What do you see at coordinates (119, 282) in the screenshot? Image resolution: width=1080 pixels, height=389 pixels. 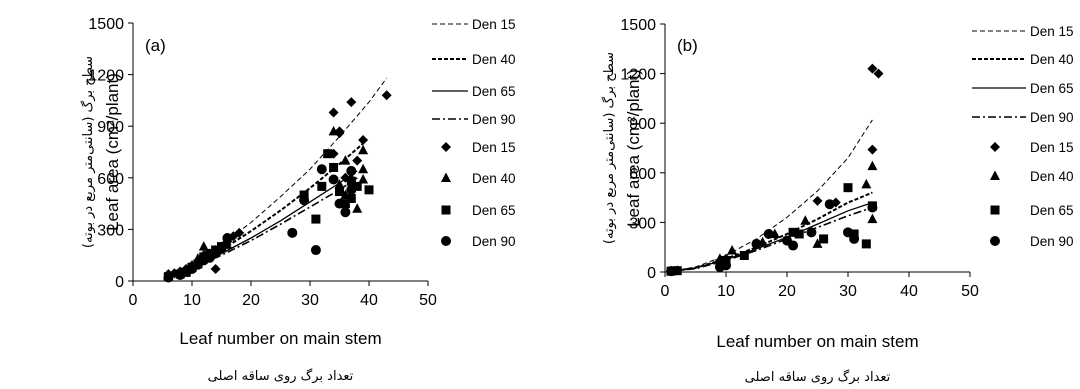 I see `y-tick-label: 0` at bounding box center [119, 282].